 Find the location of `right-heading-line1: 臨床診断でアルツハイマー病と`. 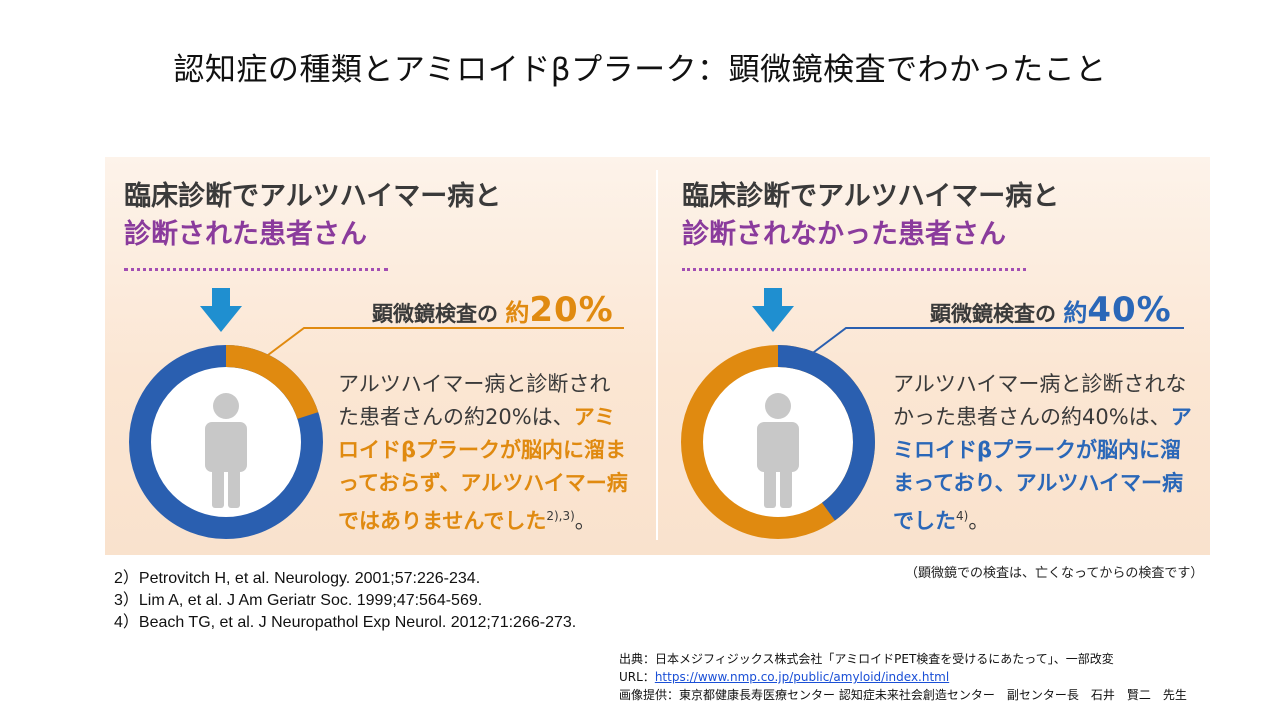

right-heading-line1: 臨床診断でアルツハイマー病と is located at coordinates (871, 196).